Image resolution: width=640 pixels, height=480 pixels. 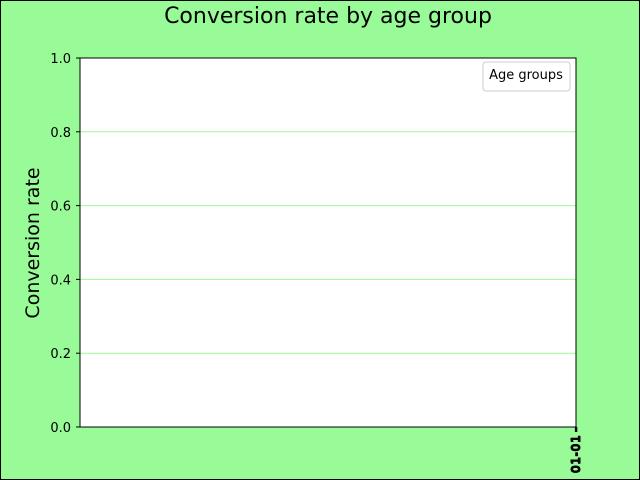 I want to click on legend: Age groups, so click(x=526, y=76).